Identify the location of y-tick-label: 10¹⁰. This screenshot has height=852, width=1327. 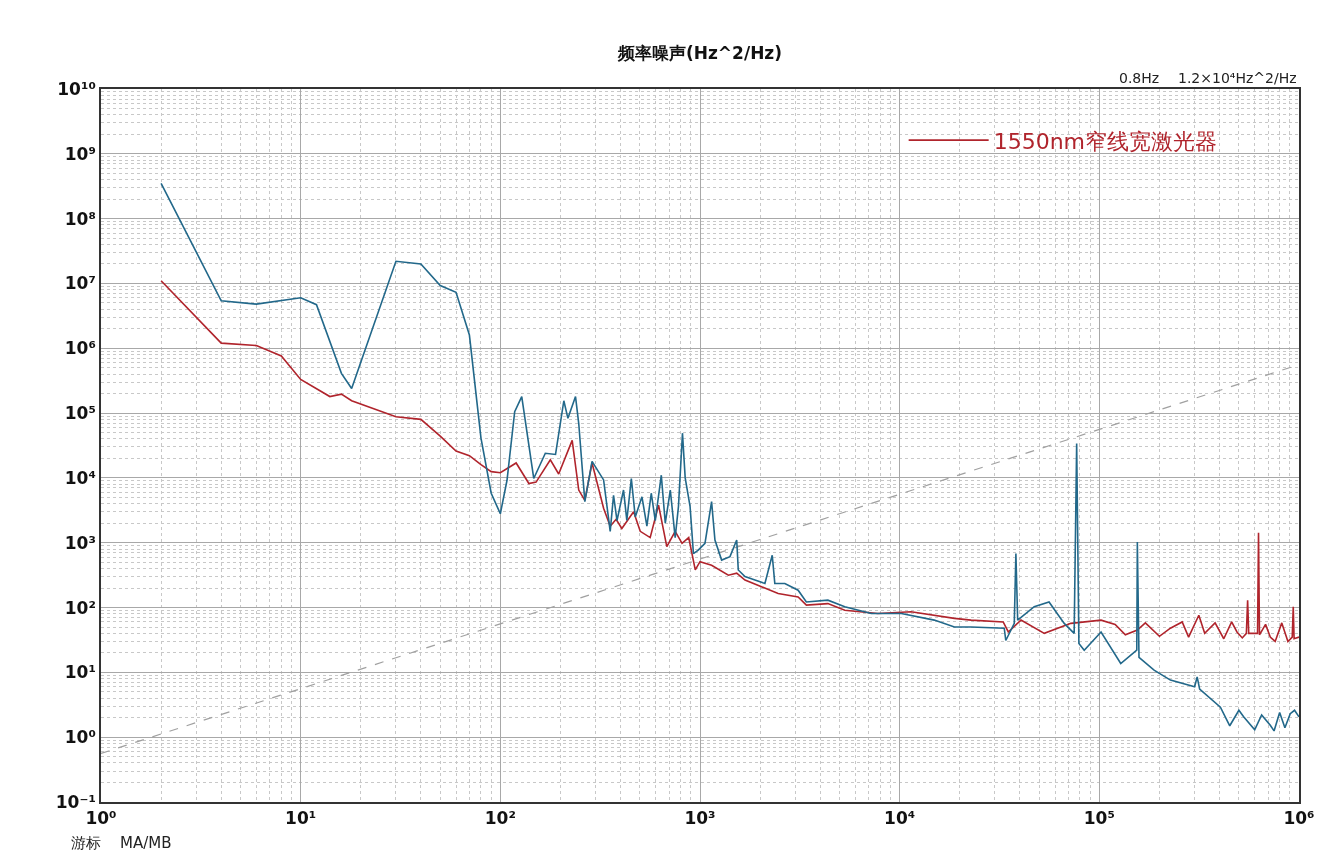
(76, 88).